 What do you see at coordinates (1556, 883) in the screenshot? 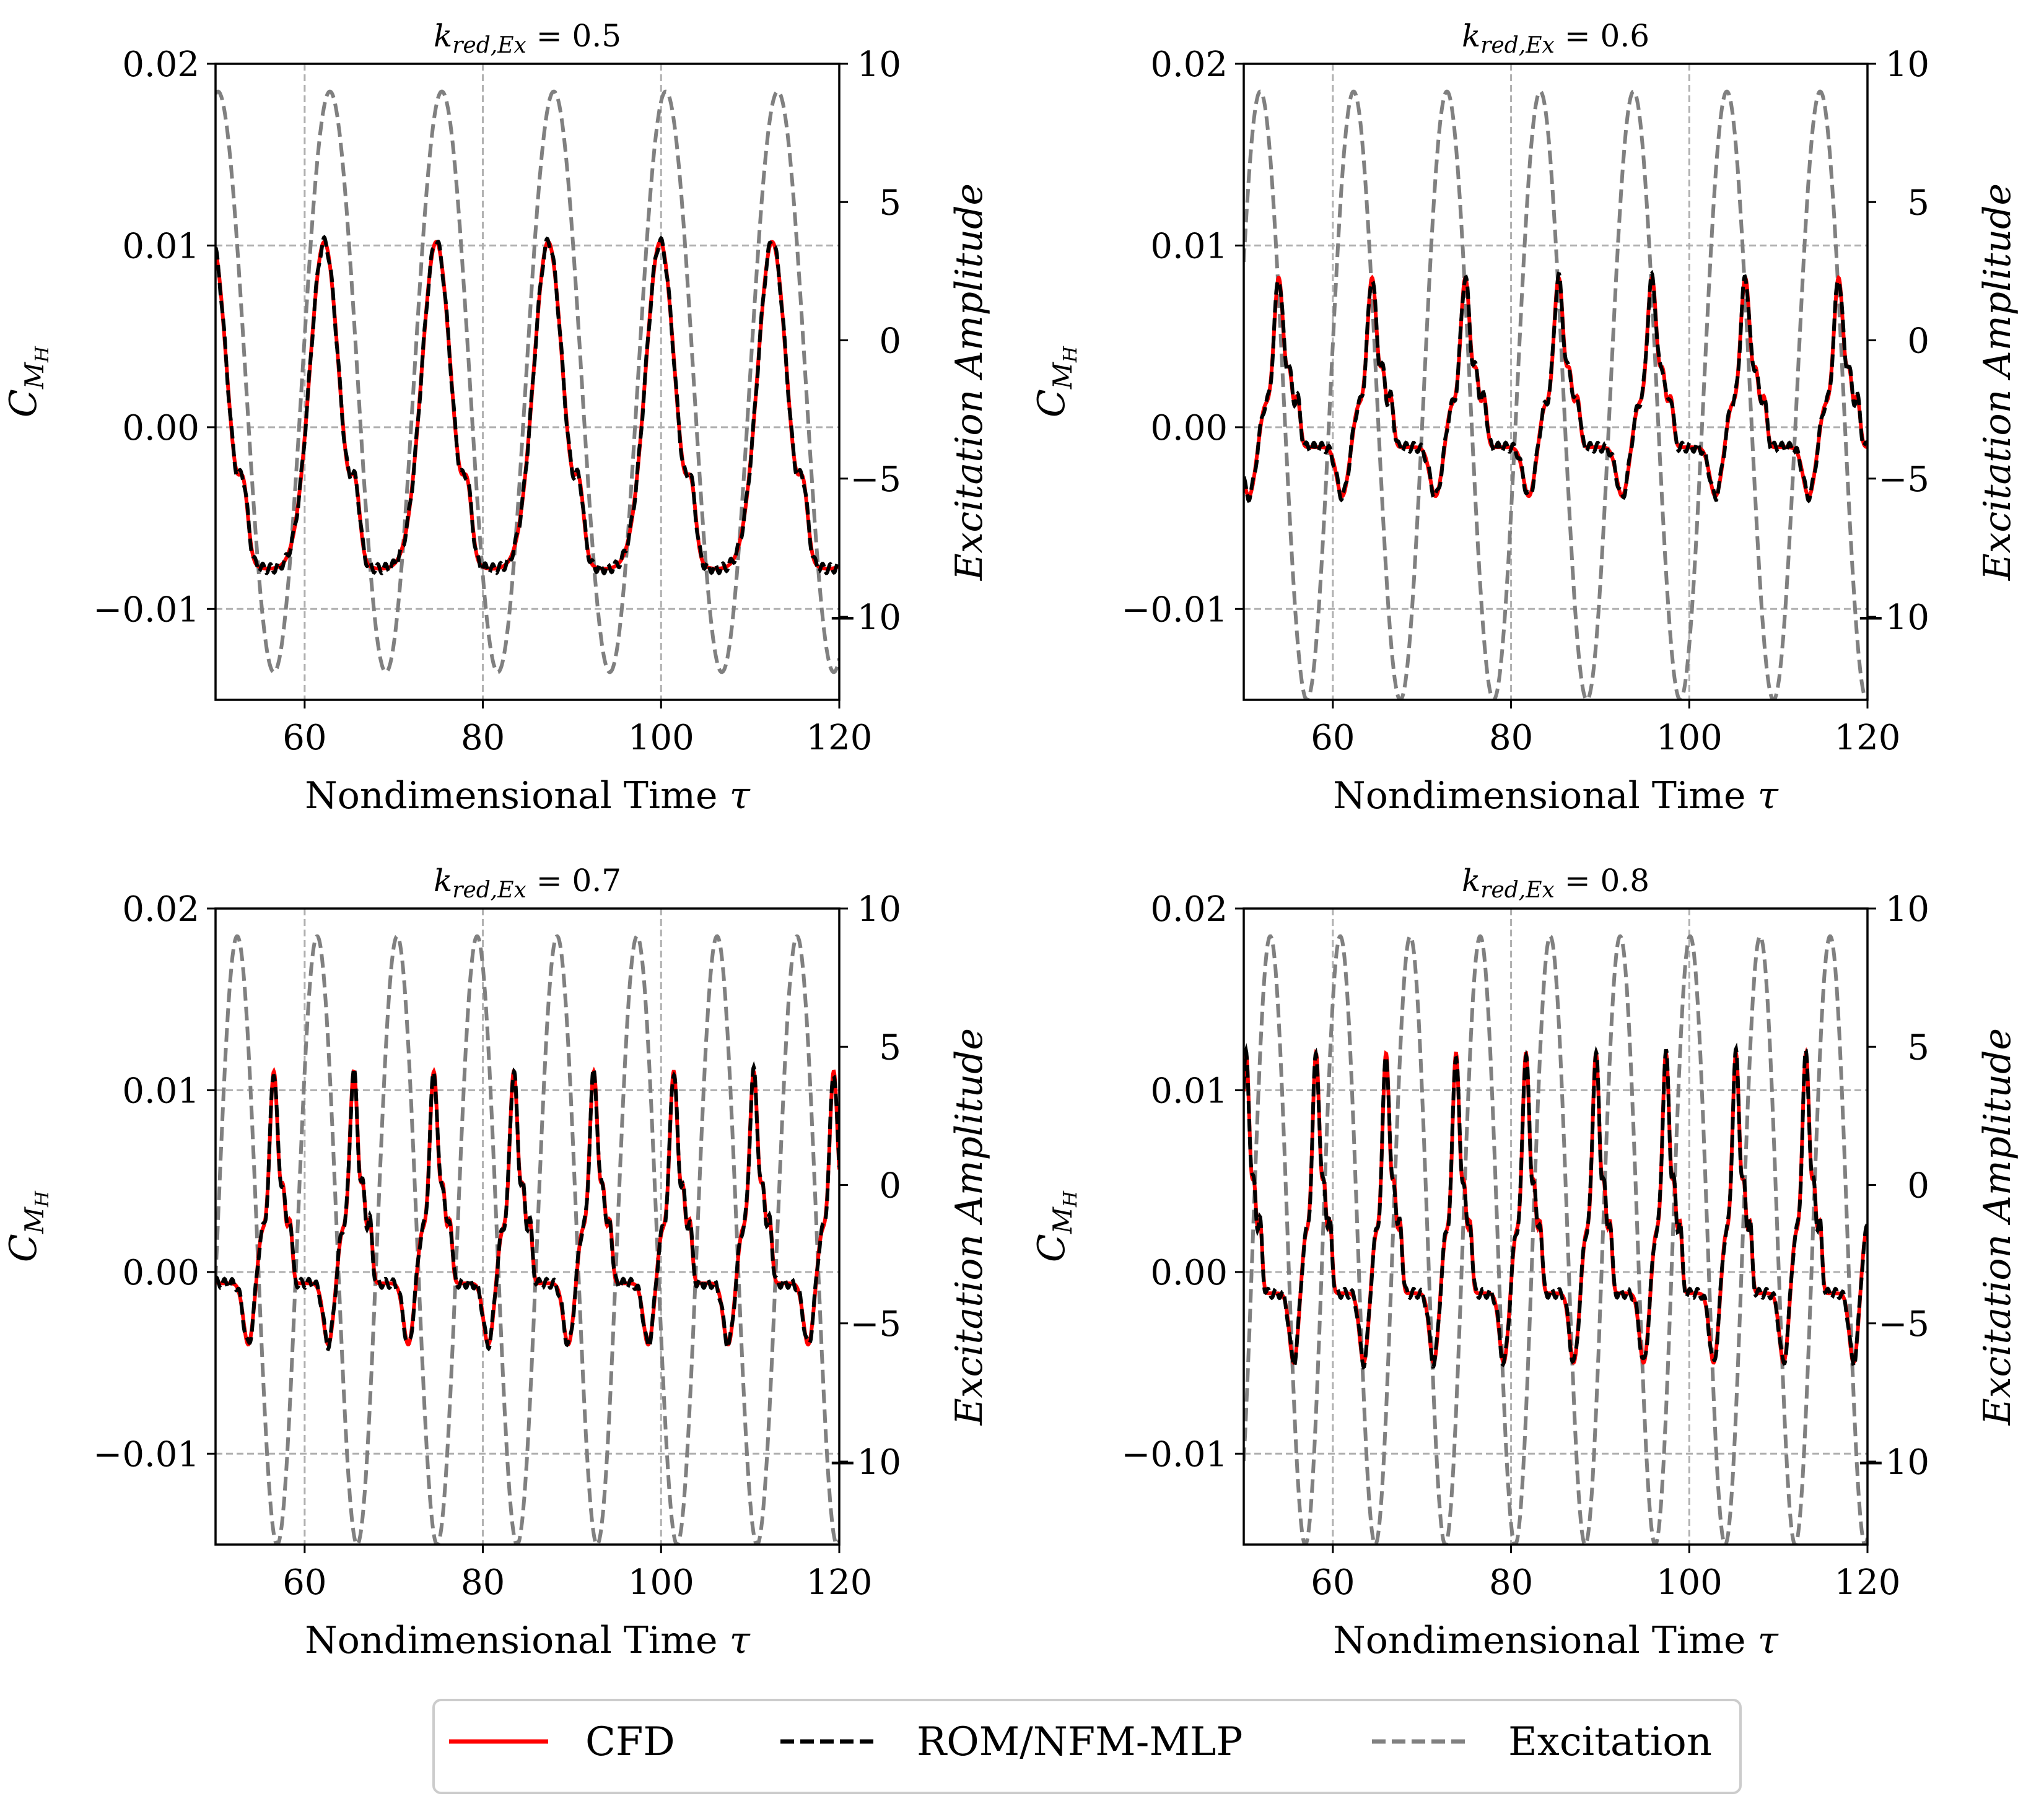
I see `panel-title: kred,Ex = 0.8` at bounding box center [1556, 883].